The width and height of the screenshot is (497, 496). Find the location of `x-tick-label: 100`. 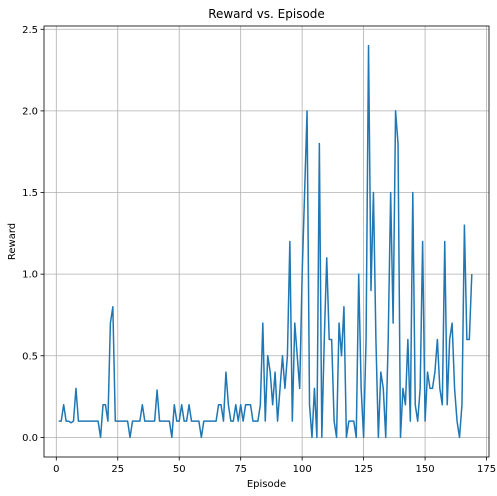

x-tick-label: 100 is located at coordinates (302, 469).